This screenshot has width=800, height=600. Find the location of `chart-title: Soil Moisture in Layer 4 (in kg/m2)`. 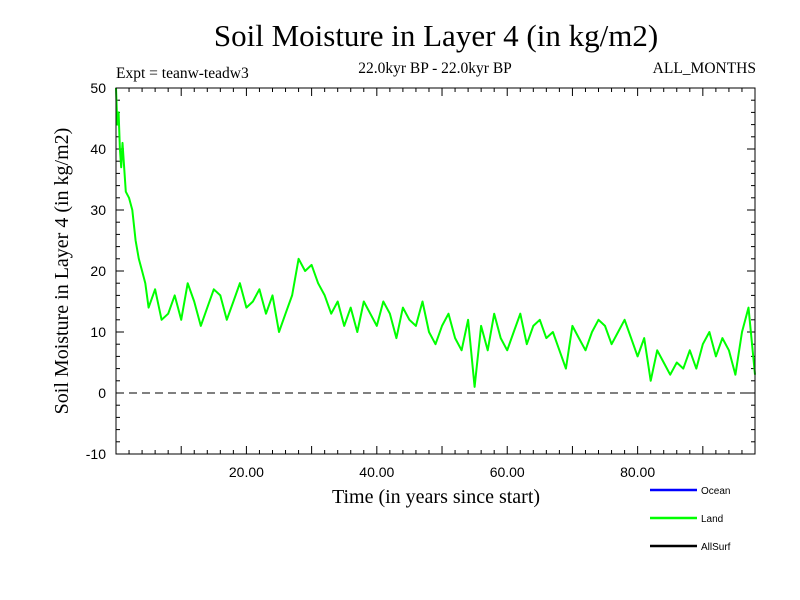

chart-title: Soil Moisture in Layer 4 (in kg/m2) is located at coordinates (436, 35).